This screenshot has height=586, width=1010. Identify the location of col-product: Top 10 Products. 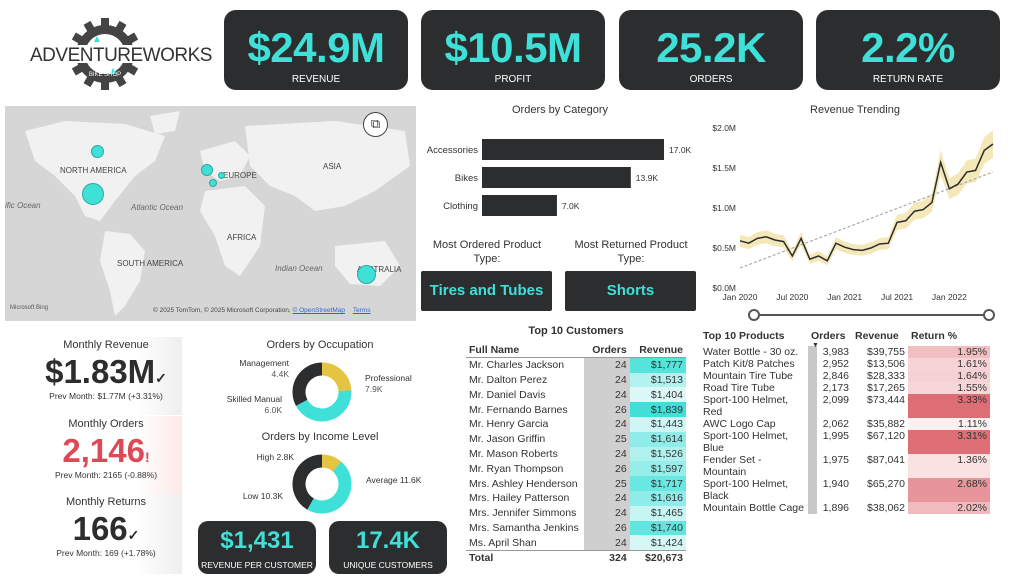
(744, 336).